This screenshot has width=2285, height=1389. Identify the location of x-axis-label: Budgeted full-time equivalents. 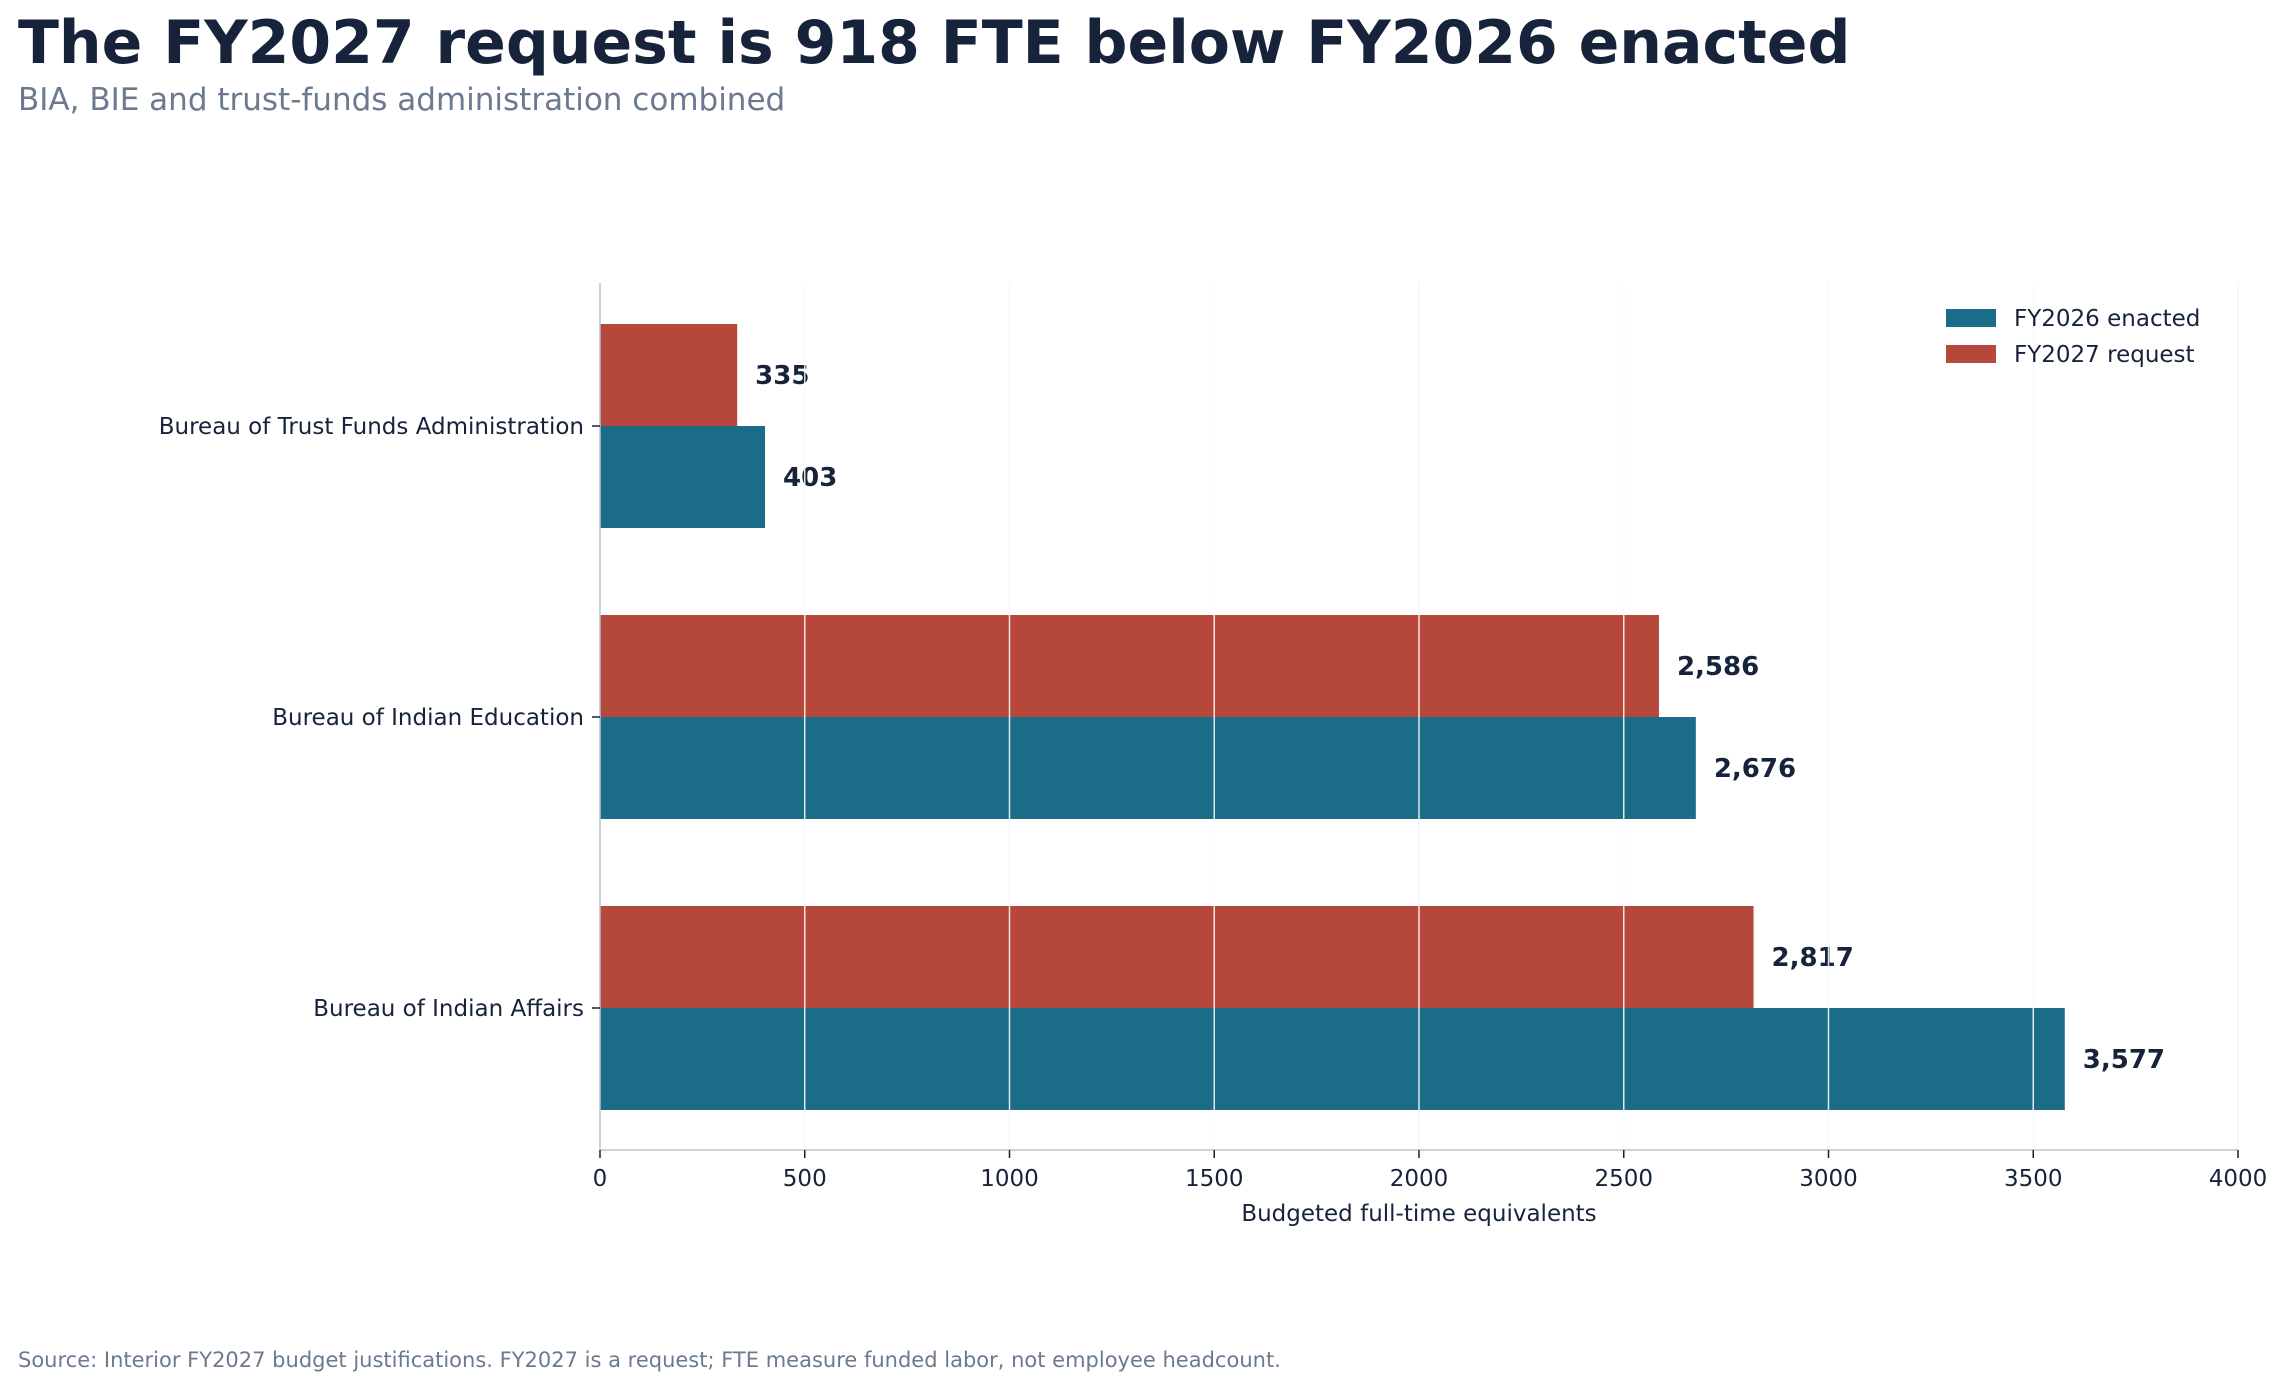
(1418, 1214).